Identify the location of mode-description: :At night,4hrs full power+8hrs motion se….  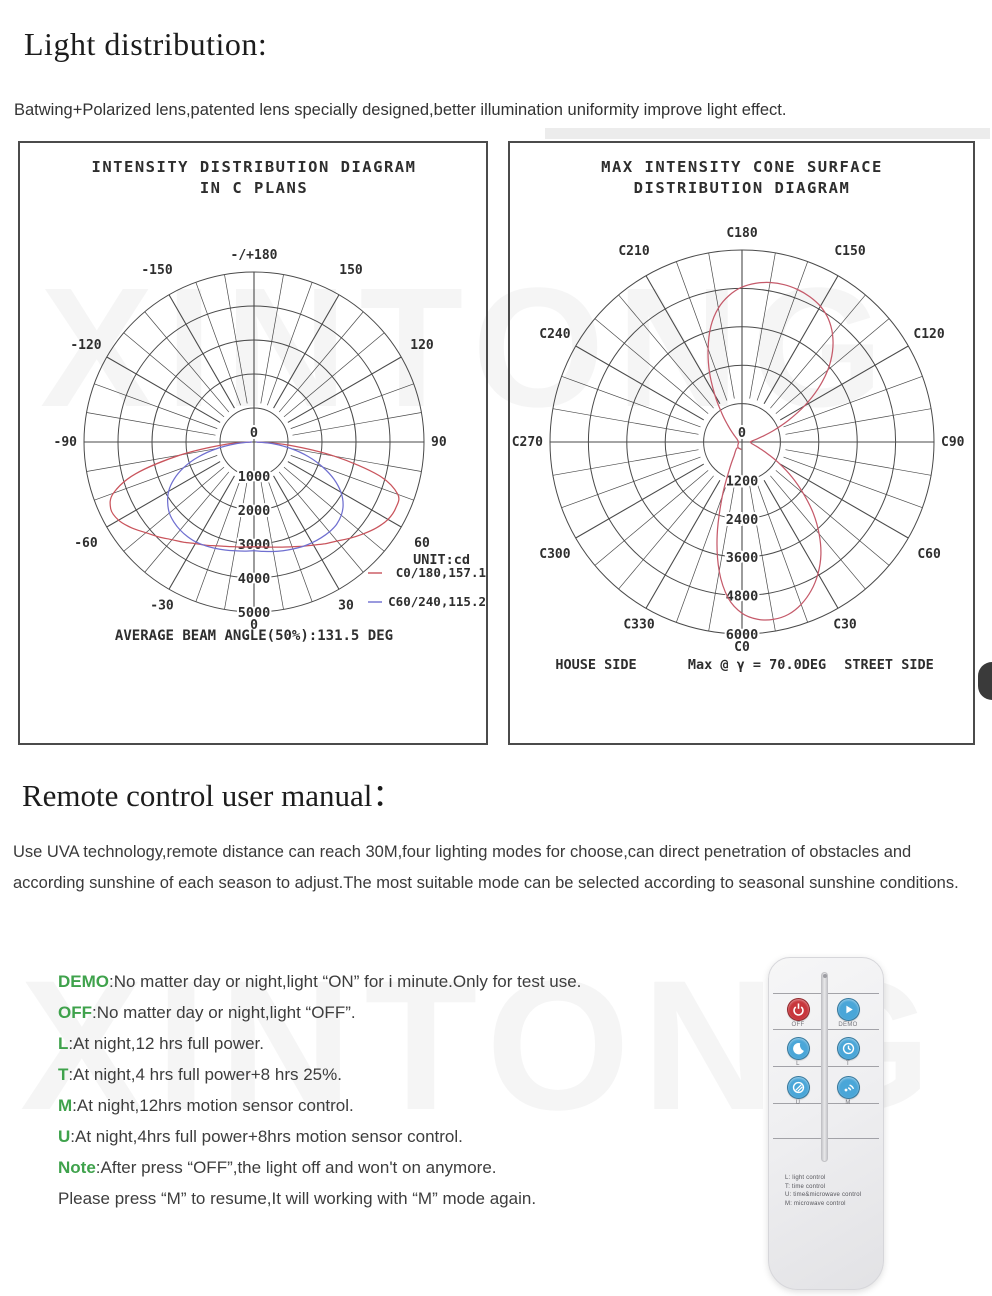
(266, 1136).